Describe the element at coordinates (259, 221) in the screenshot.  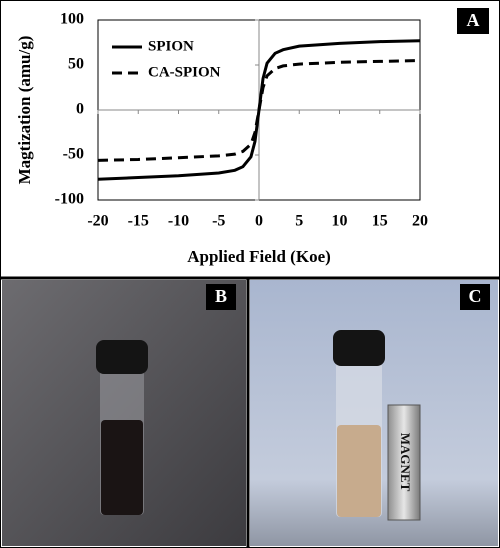
I see `x-tick-label: 0` at that location.